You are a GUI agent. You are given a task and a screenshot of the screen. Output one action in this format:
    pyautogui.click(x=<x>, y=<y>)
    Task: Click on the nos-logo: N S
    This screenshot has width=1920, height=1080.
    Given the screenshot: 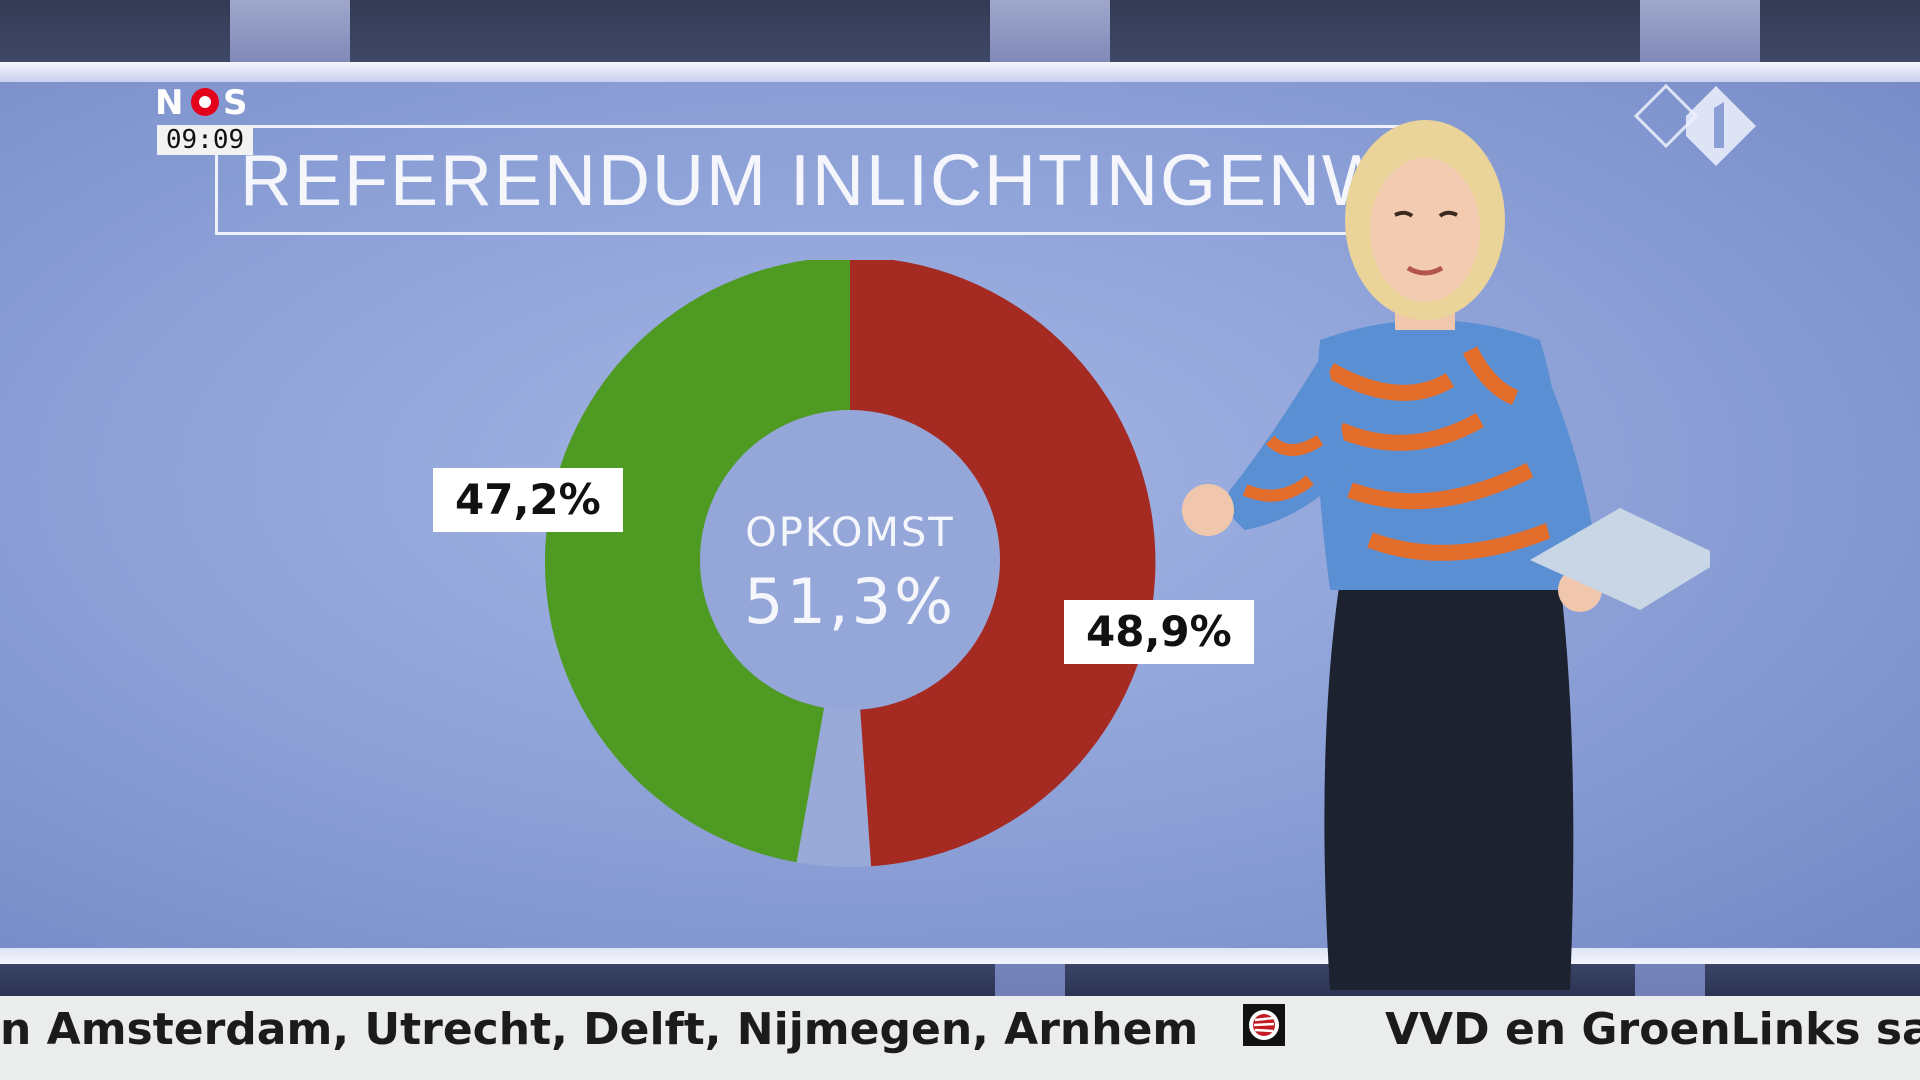 What is the action you would take?
    pyautogui.click(x=201, y=102)
    